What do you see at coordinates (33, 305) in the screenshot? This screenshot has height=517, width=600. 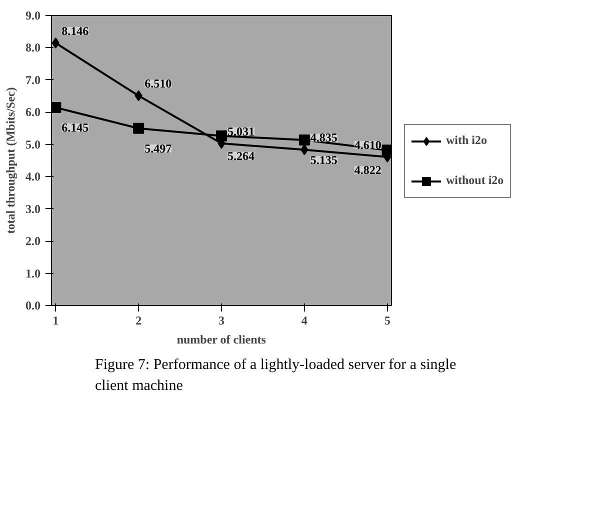 I see `y-tick-label: 0.0` at bounding box center [33, 305].